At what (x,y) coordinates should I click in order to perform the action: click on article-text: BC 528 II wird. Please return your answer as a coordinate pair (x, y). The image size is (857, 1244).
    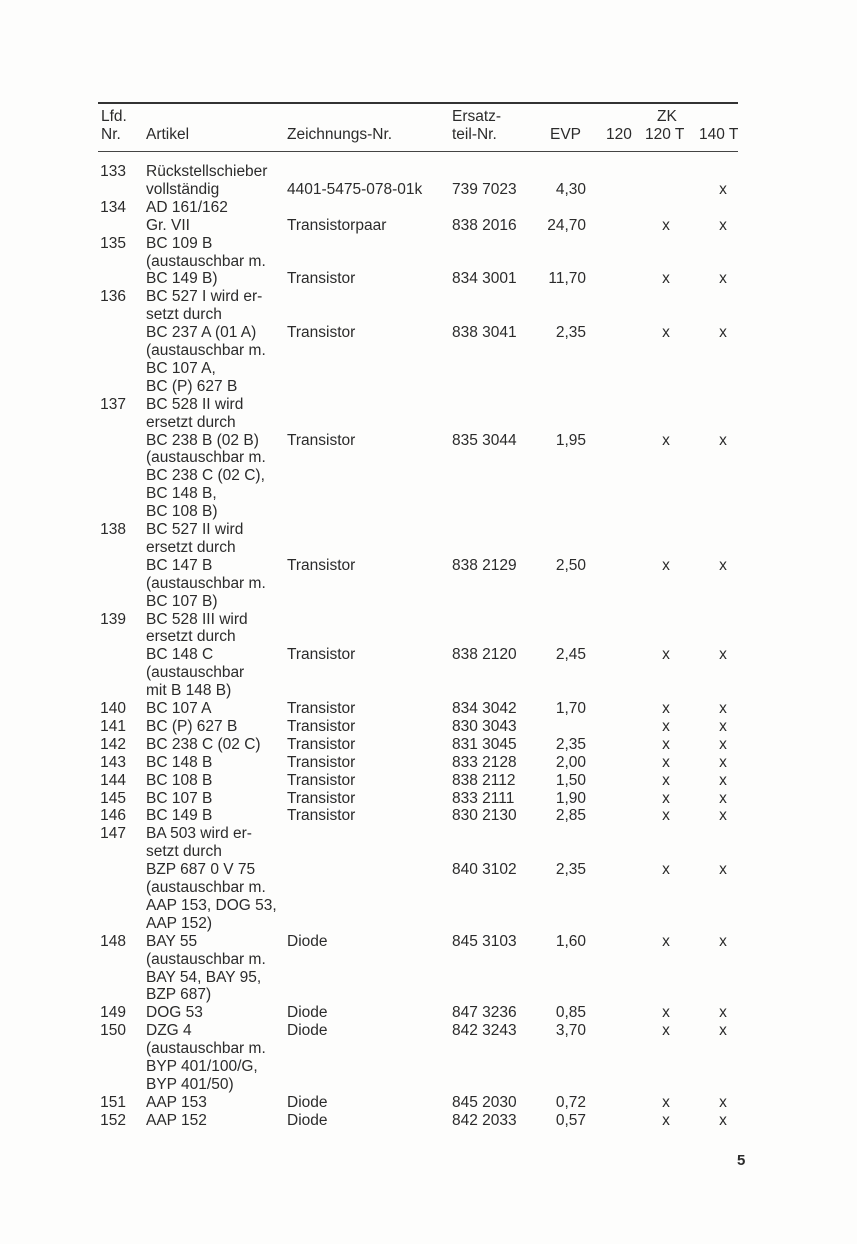
    Looking at the image, I should click on (195, 404).